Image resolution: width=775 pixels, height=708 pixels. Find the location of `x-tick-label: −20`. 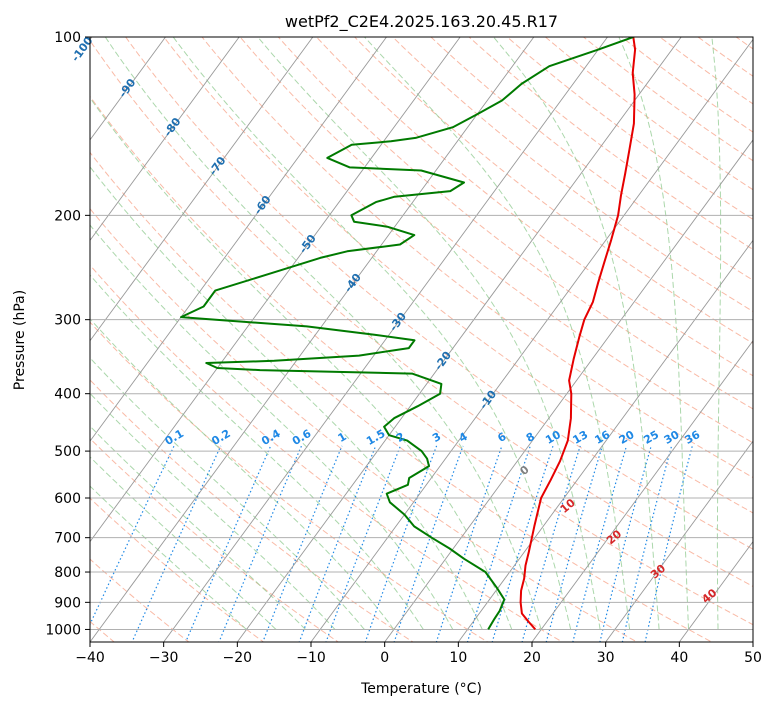

x-tick-label: −20 is located at coordinates (238, 658).